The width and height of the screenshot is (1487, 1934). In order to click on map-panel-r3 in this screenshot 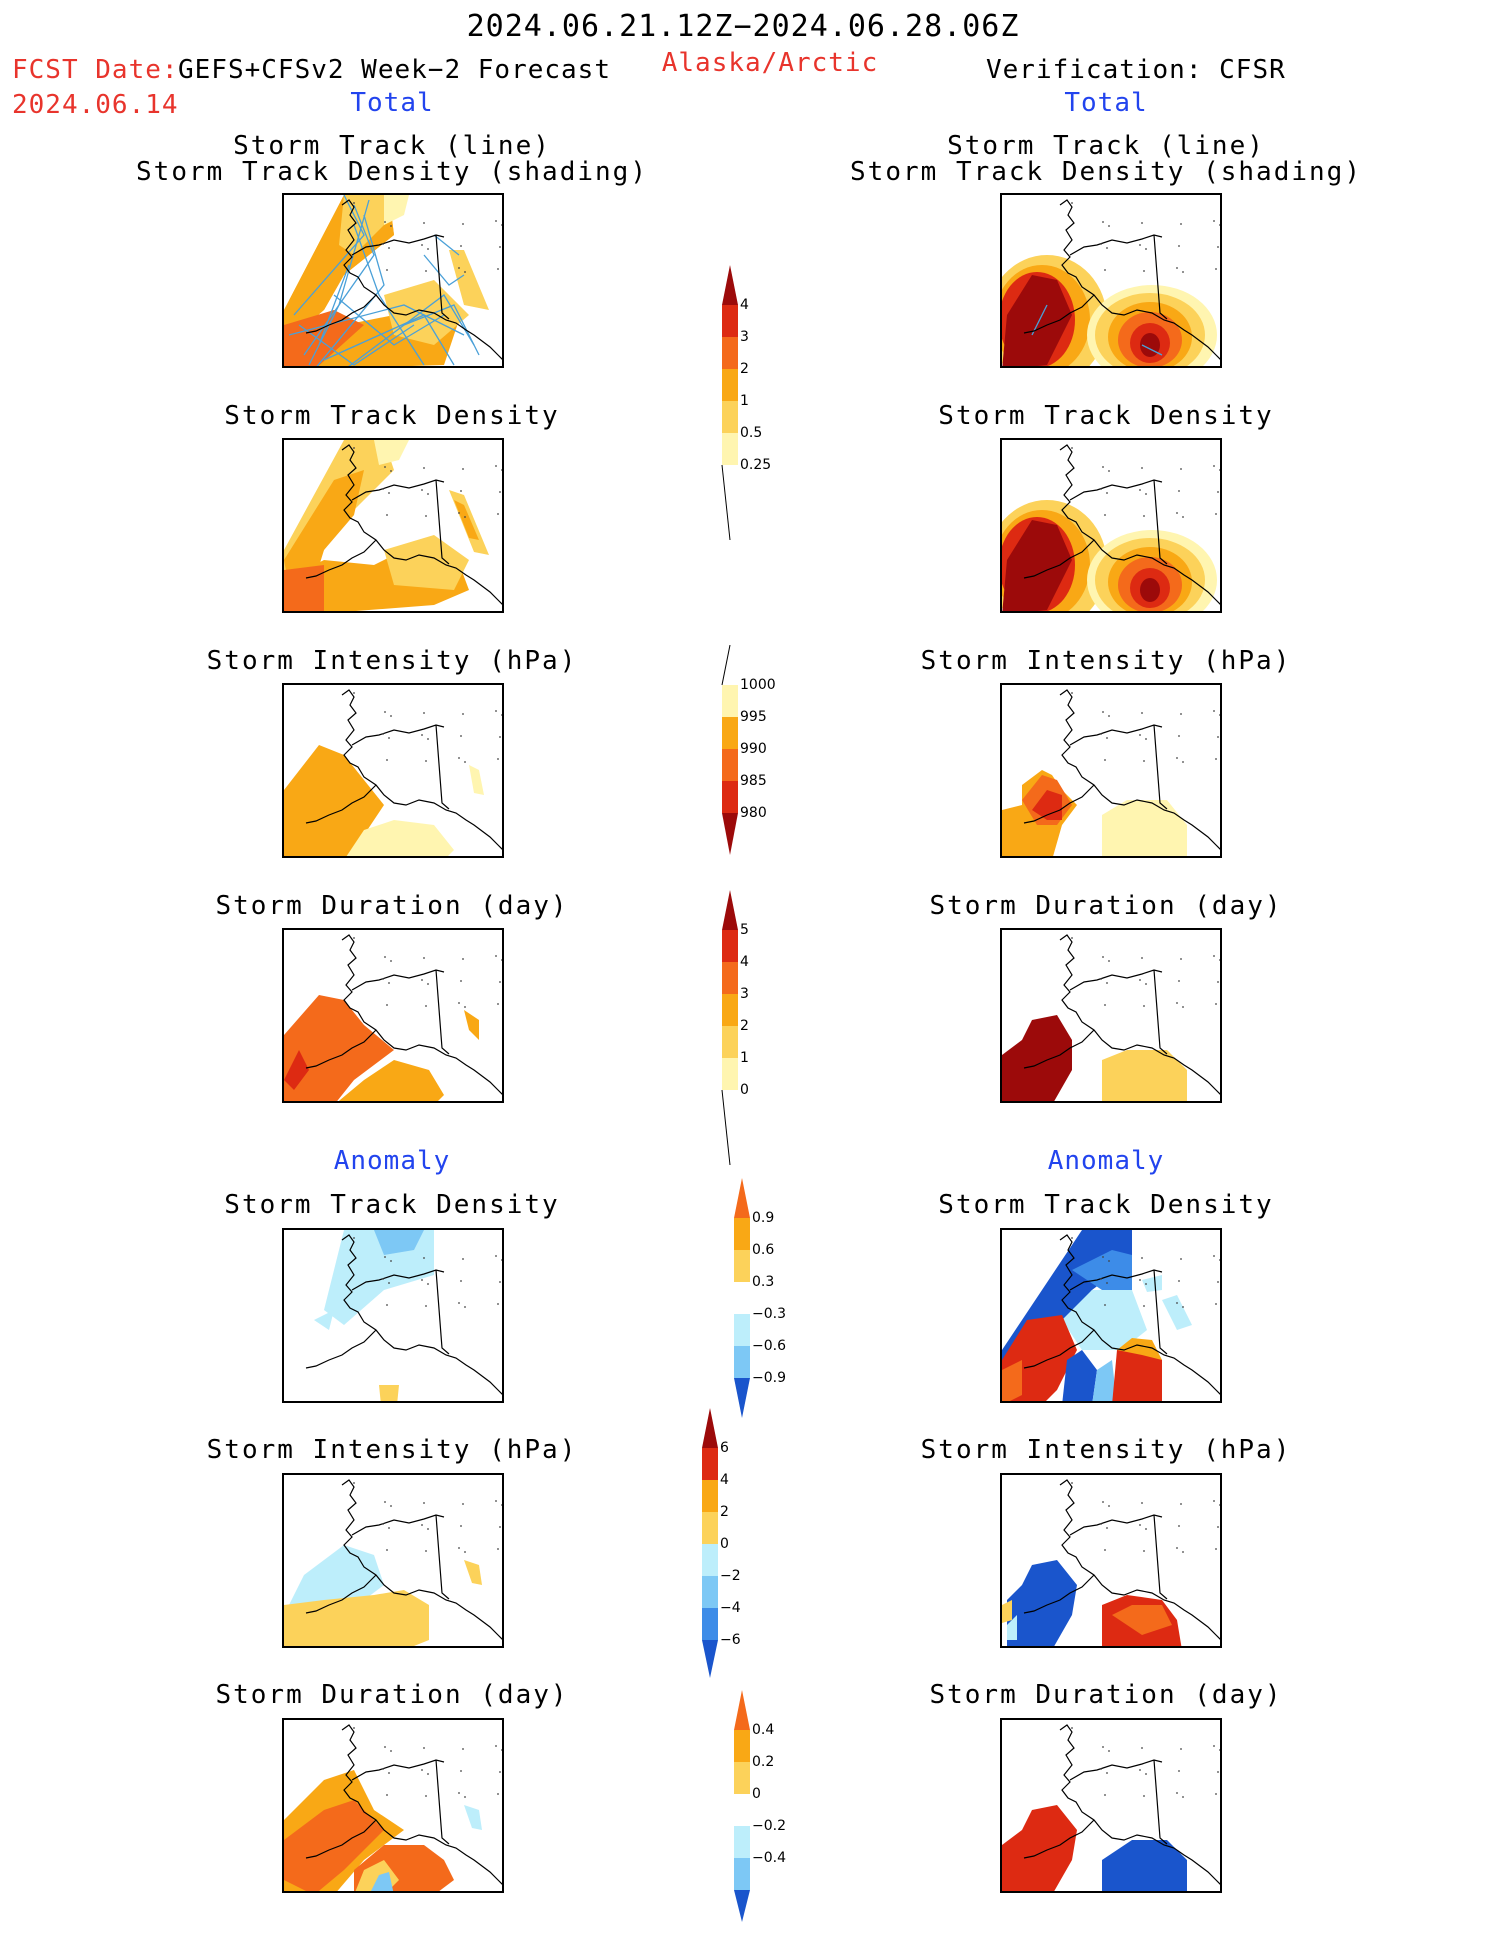, I will do `click(1111, 770)`.